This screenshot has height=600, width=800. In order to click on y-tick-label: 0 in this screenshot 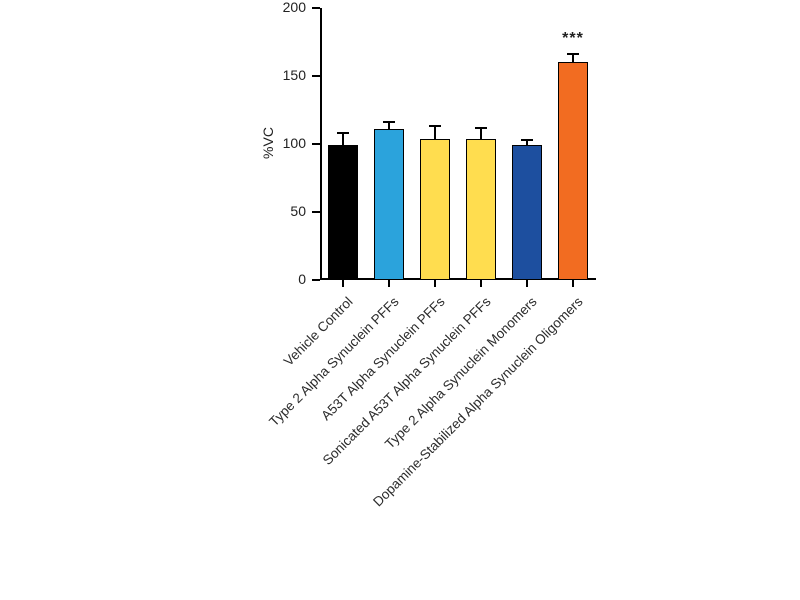, I will do `click(302, 279)`.